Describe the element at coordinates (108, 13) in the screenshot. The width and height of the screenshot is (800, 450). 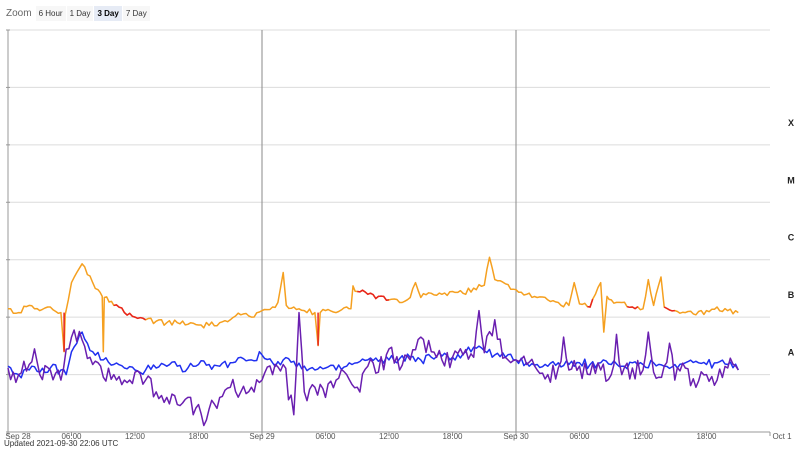
I see `zoom-3-day-button: 3 Day` at that location.